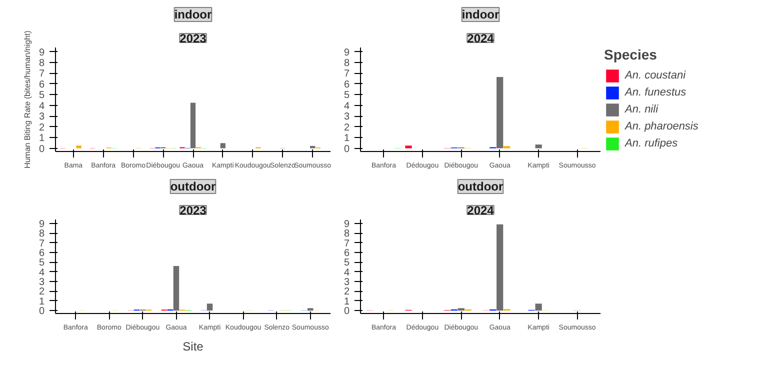 The image size is (774, 382). Describe the element at coordinates (655, 76) in the screenshot. I see `legend-label: An. coustani` at that location.